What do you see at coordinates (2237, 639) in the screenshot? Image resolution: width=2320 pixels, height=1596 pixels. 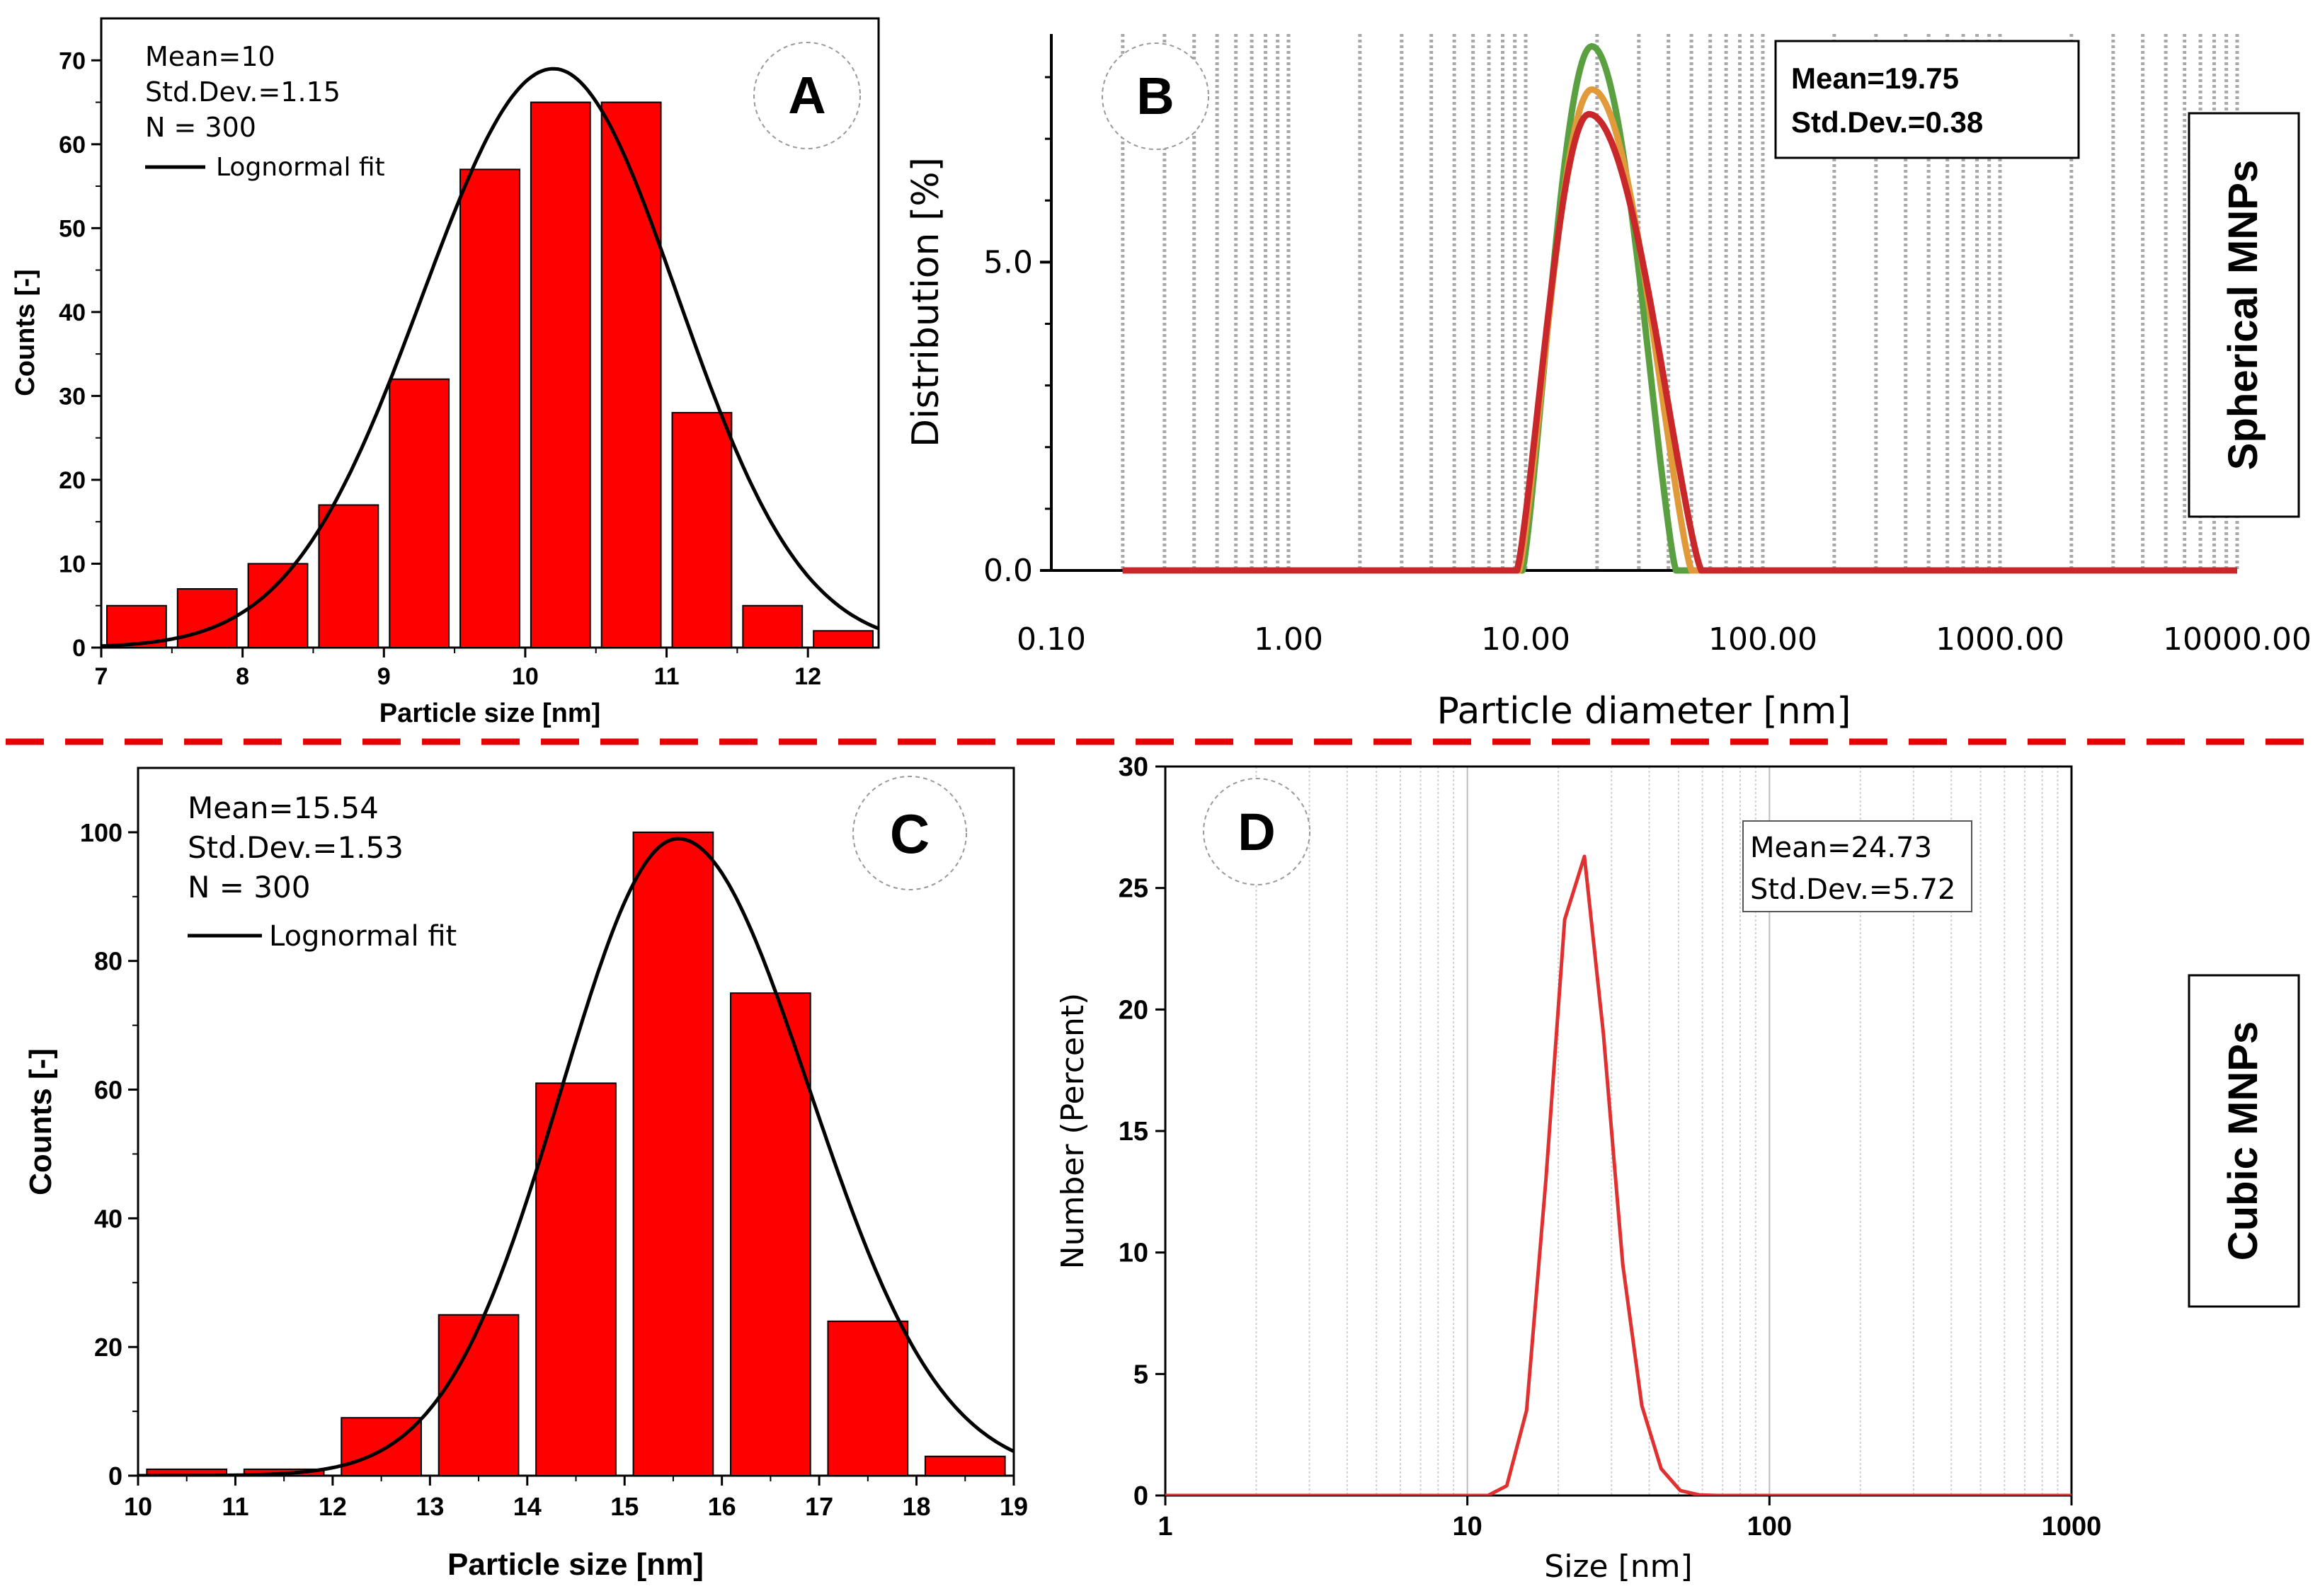 I see `x-tick-label: 10000.00` at bounding box center [2237, 639].